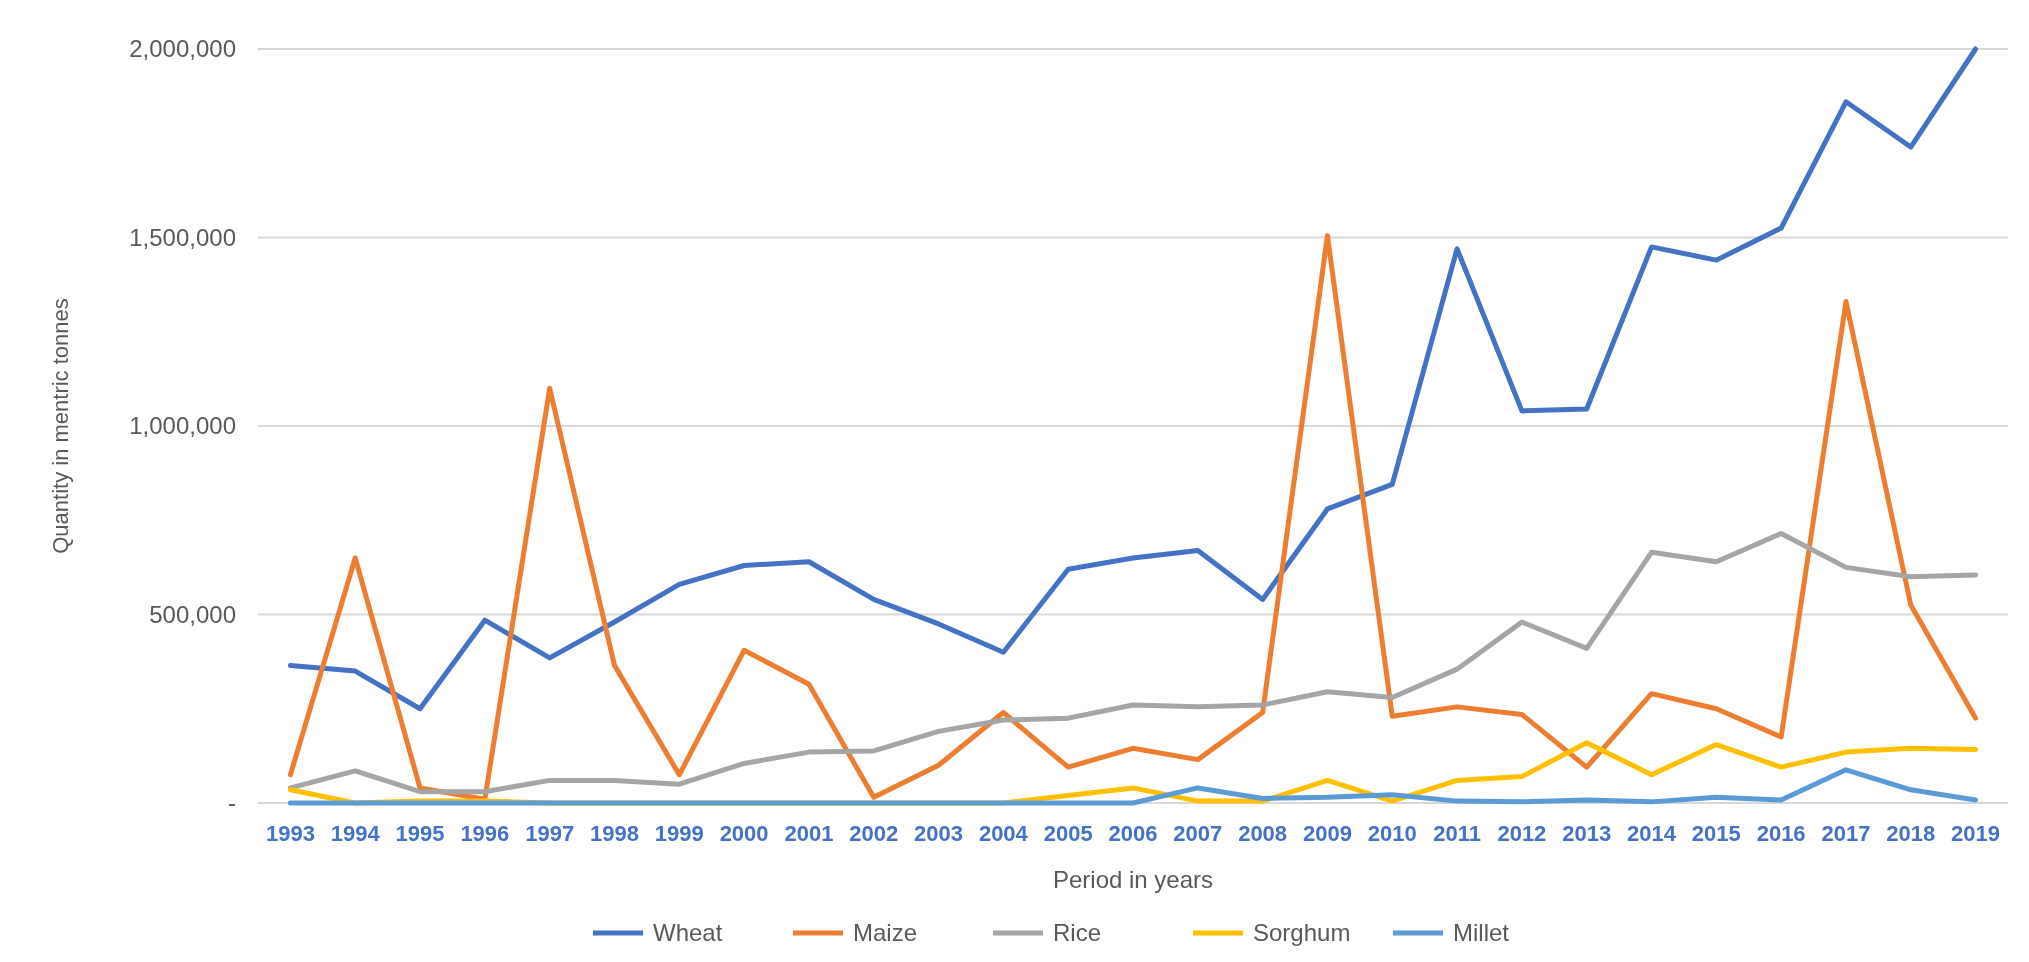 The image size is (2029, 962). What do you see at coordinates (679, 833) in the screenshot?
I see `x-tick-label: 1999` at bounding box center [679, 833].